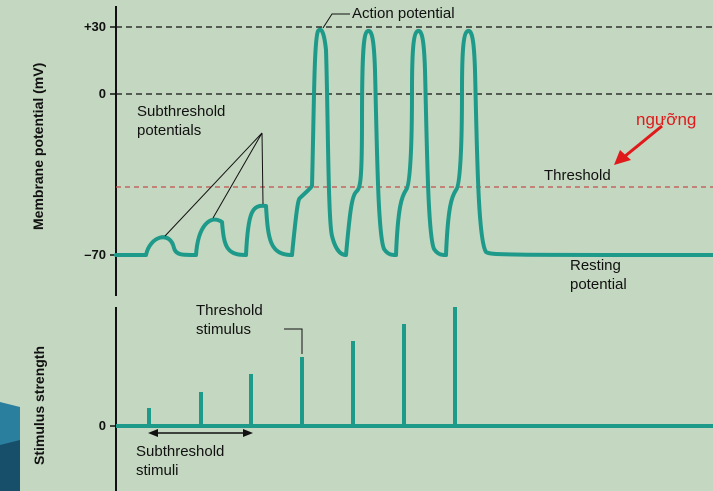  Describe the element at coordinates (622, 157) in the screenshot. I see `threshold-annotation-arrowhead` at that location.